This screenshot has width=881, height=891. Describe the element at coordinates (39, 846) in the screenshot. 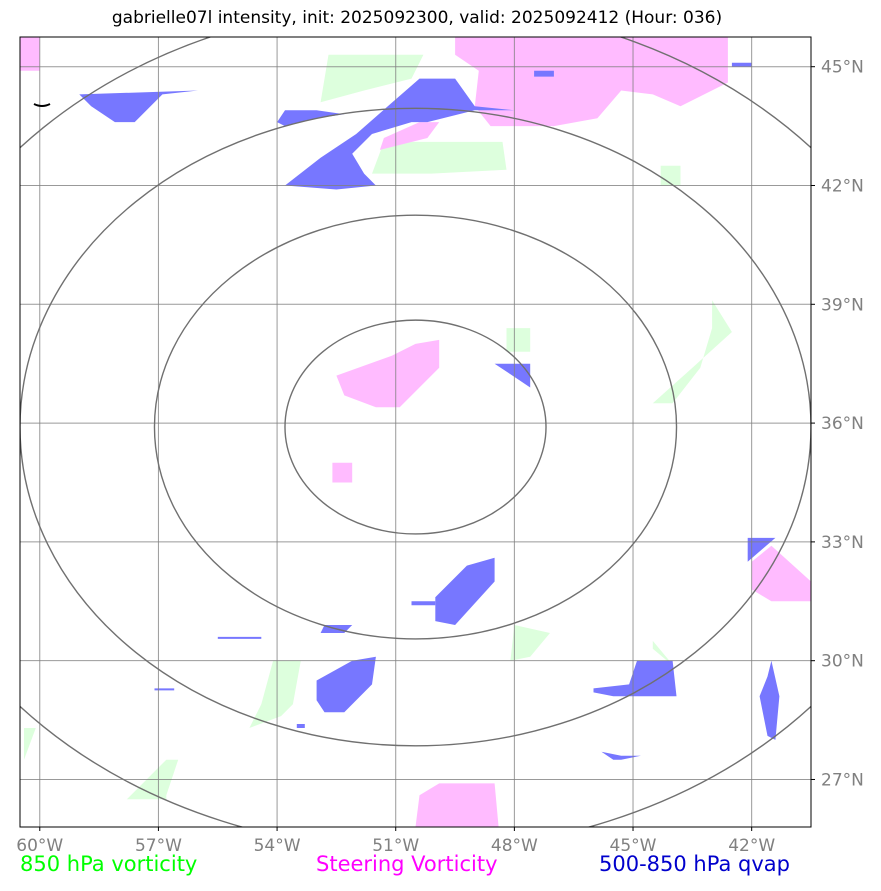

I see `lon-tick-label: 60°W` at that location.